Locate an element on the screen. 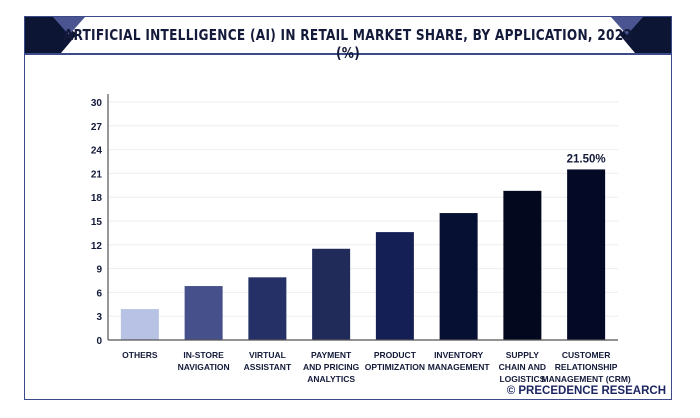 The width and height of the screenshot is (700, 418). x-tick-label: LOGISTICS is located at coordinates (522, 379).